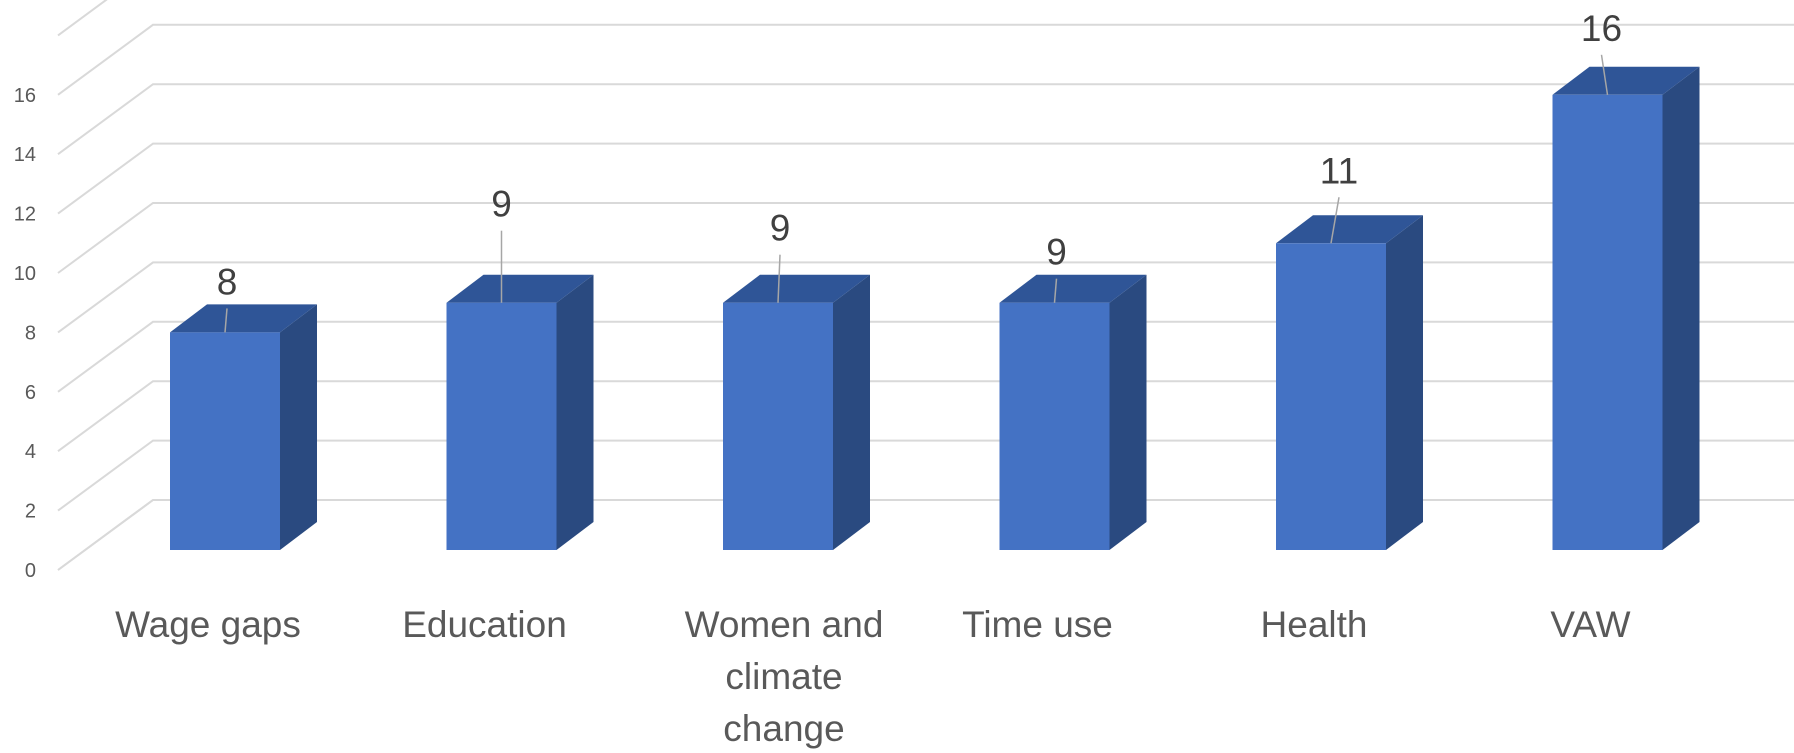 This screenshot has width=1794, height=753. Describe the element at coordinates (25, 274) in the screenshot. I see `y-tick-label: 10` at that location.